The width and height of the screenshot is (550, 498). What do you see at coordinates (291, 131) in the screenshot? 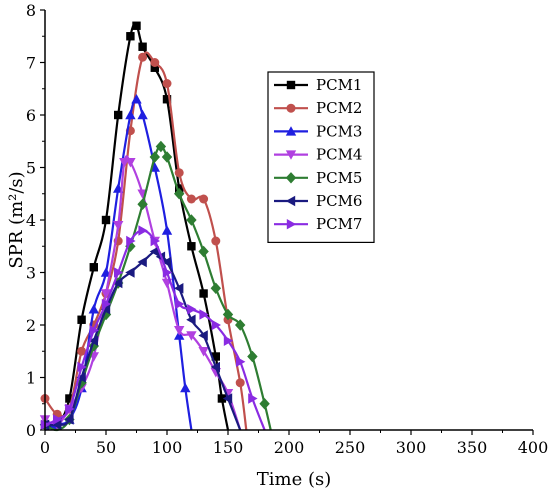
I see `legend-marker-pcm3` at bounding box center [291, 131].